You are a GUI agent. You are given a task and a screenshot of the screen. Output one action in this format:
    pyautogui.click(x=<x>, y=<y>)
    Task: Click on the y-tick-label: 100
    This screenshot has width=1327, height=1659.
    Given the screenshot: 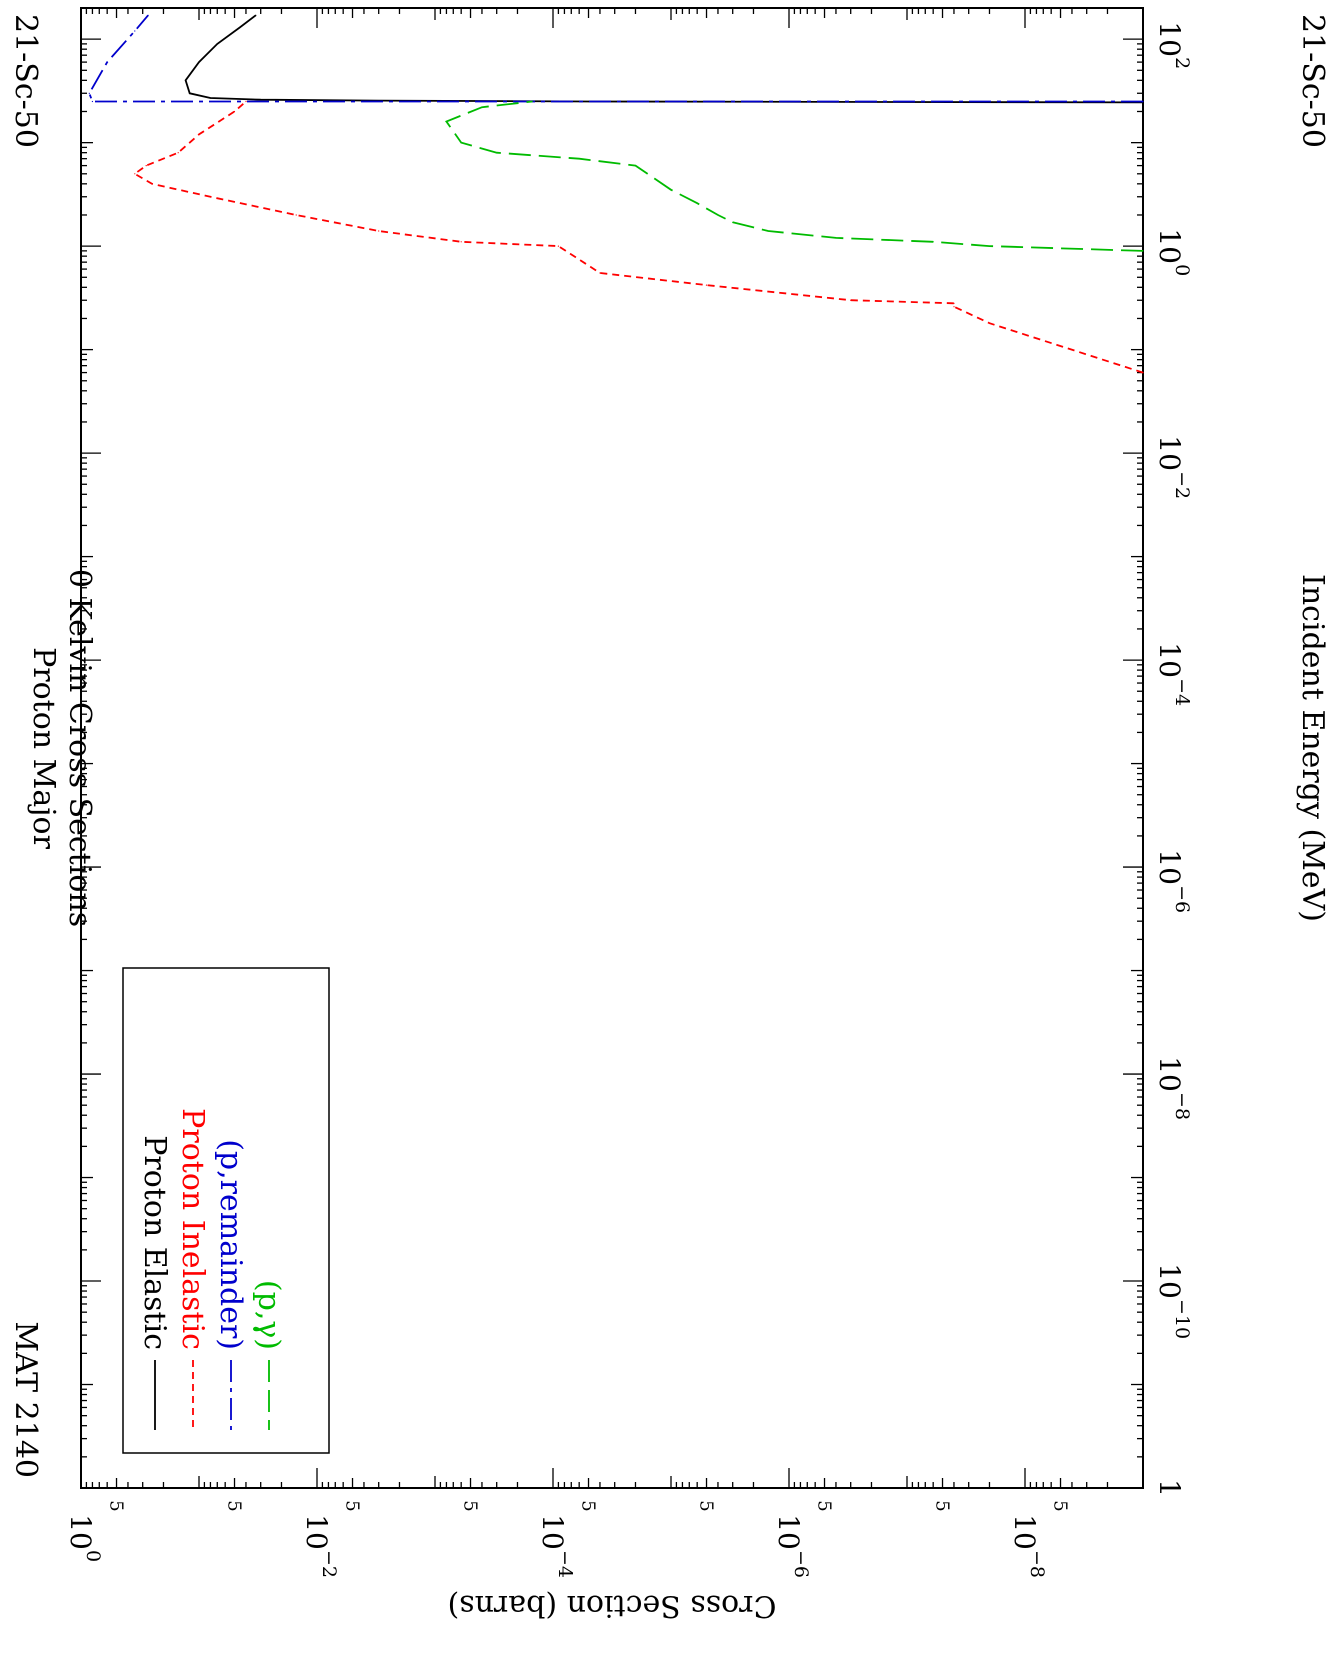 What is the action you would take?
    pyautogui.click(x=84, y=1538)
    